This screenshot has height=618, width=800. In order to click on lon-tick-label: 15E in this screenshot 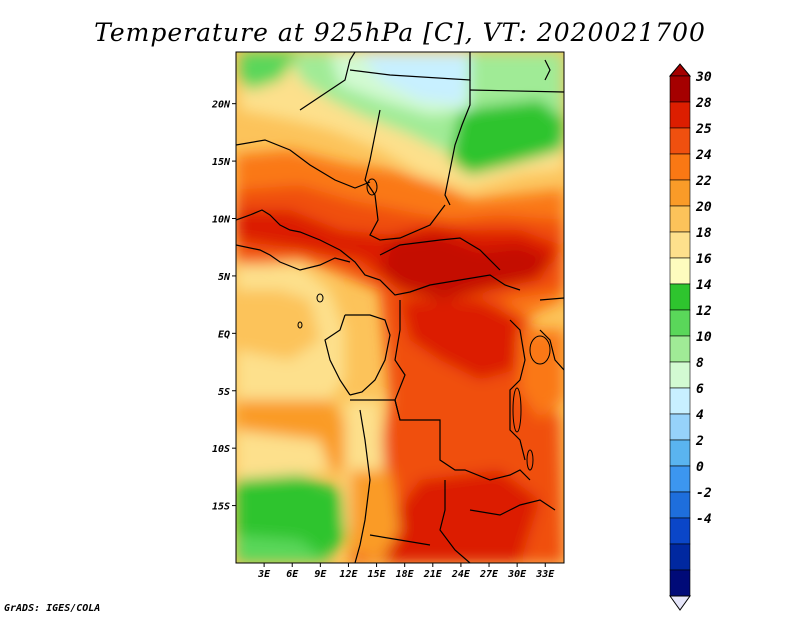, I will do `click(377, 574)`.